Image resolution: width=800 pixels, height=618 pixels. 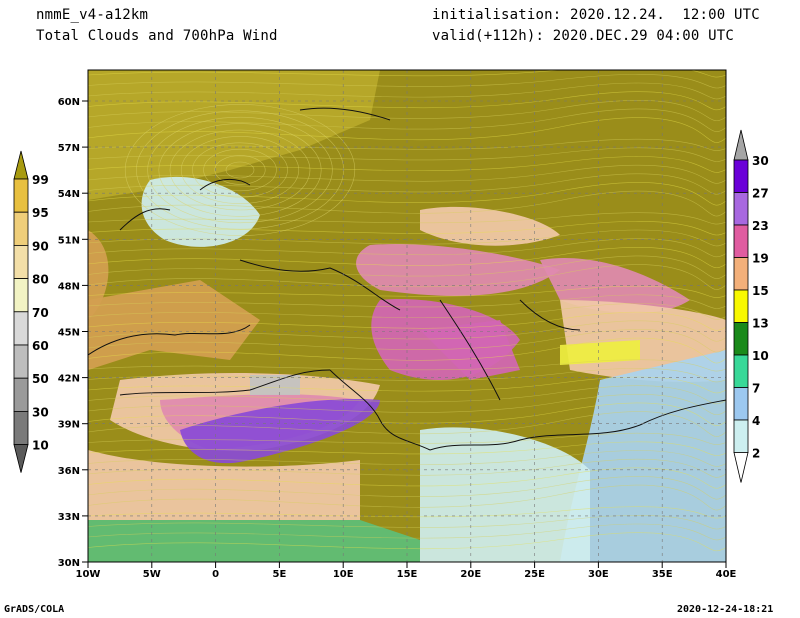 What do you see at coordinates (760, 291) in the screenshot?
I see `colorbar-label: 15` at bounding box center [760, 291].